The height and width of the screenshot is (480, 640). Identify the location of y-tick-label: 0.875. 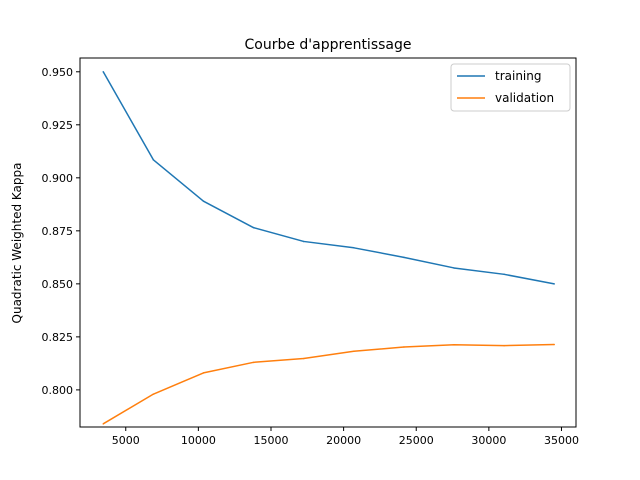
(58, 231).